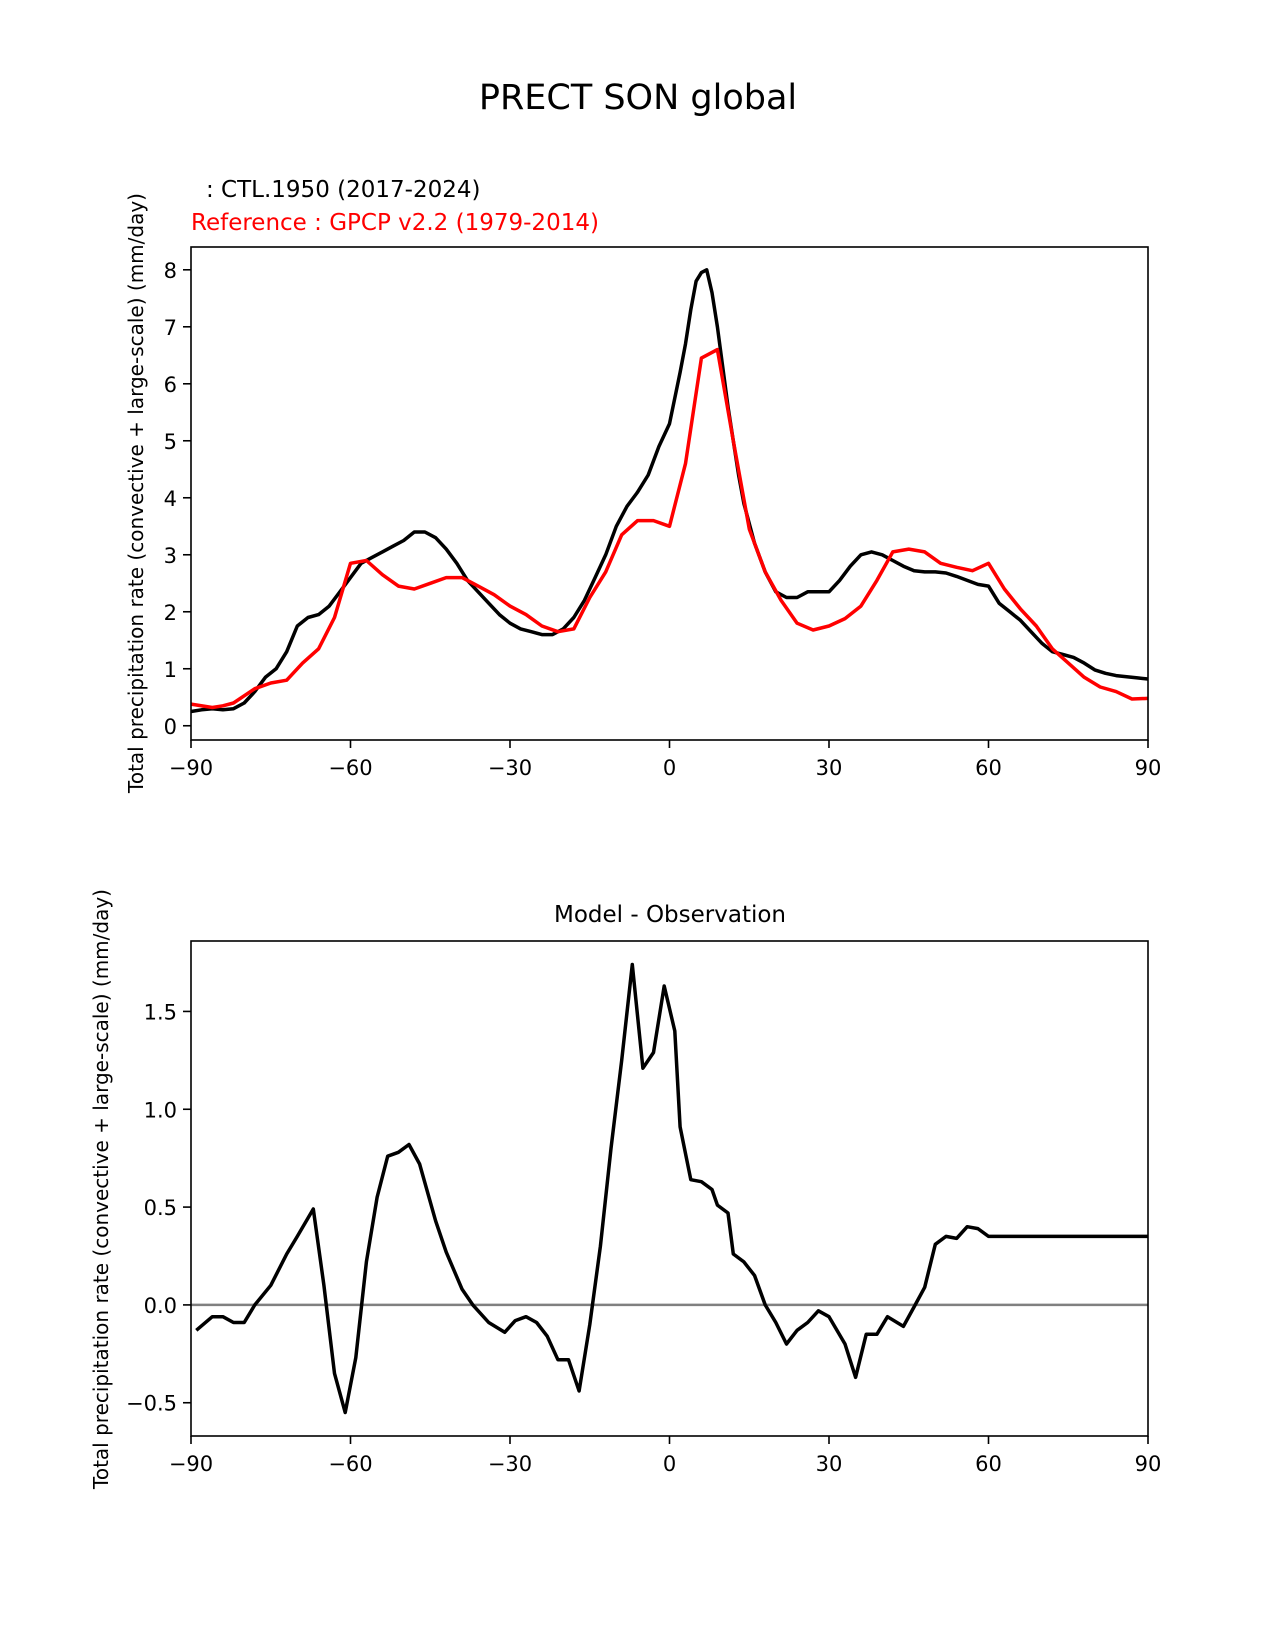 The height and width of the screenshot is (1650, 1275). What do you see at coordinates (160, 1012) in the screenshot?
I see `y-tick-label: 1.5` at bounding box center [160, 1012].